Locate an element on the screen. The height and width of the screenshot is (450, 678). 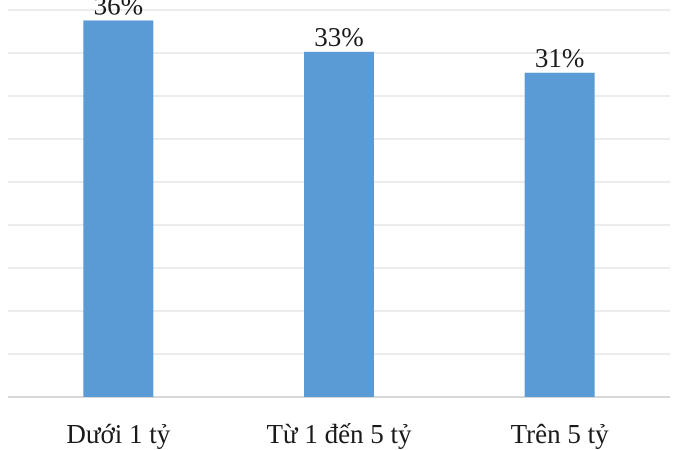
x-tick-labels-group: Dưới 1 tỷ Từ 1 đến 5 tỷ Trên 5 tỷ is located at coordinates (337, 434).